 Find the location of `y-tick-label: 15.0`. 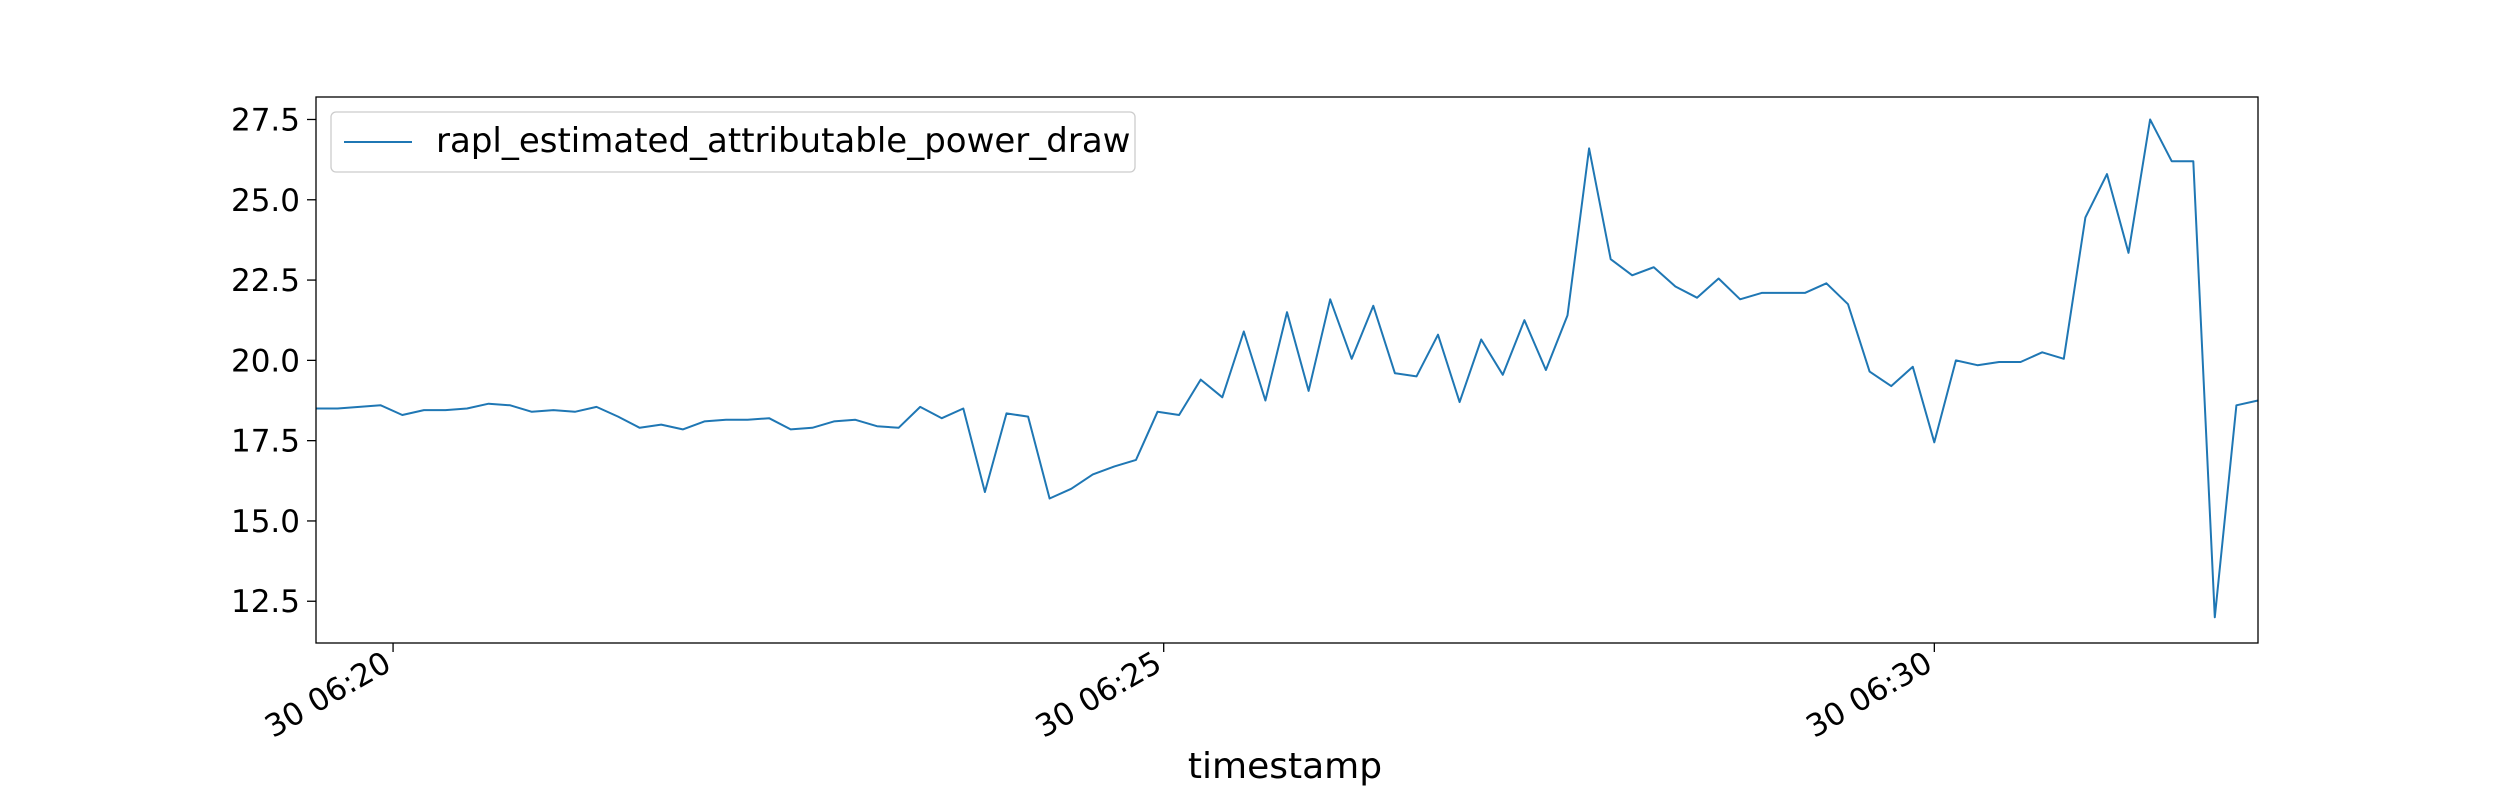

y-tick-label: 15.0 is located at coordinates (265, 522).